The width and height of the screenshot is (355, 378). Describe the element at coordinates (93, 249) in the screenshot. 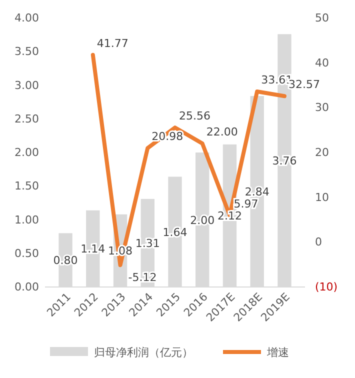

I see `data-label: 1.14` at that location.